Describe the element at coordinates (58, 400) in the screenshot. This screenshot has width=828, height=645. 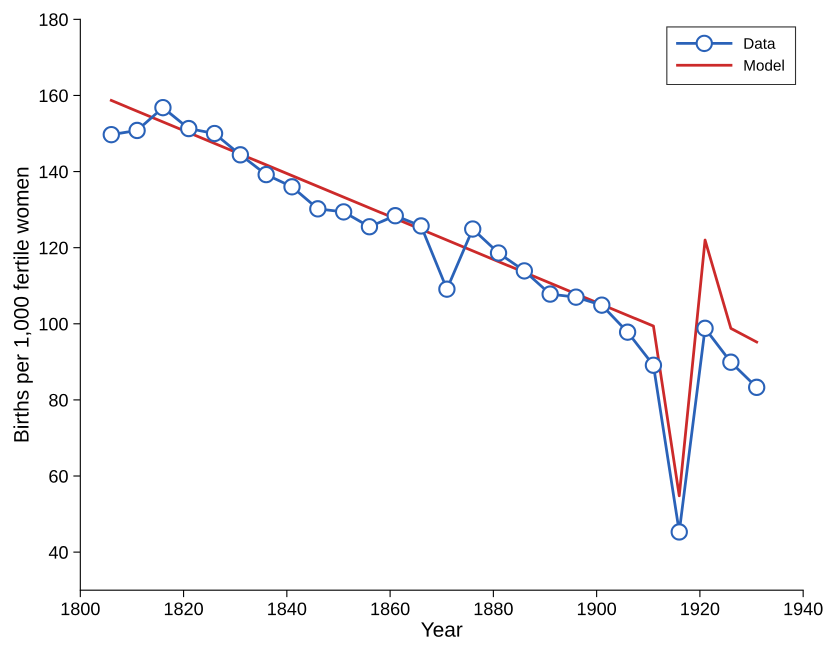
I see `y-tick-label: 80` at that location.